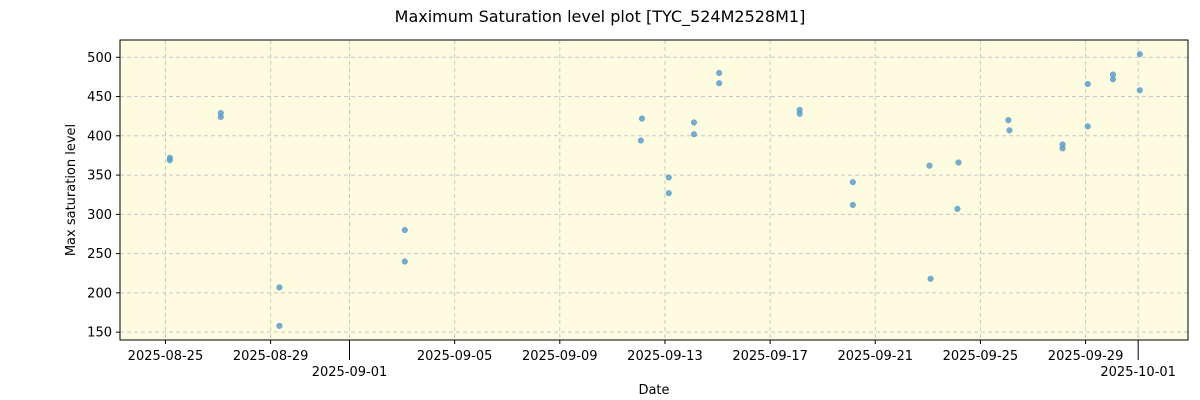 This screenshot has width=1200, height=400. I want to click on x-tick-label: 2025-09-25, so click(981, 356).